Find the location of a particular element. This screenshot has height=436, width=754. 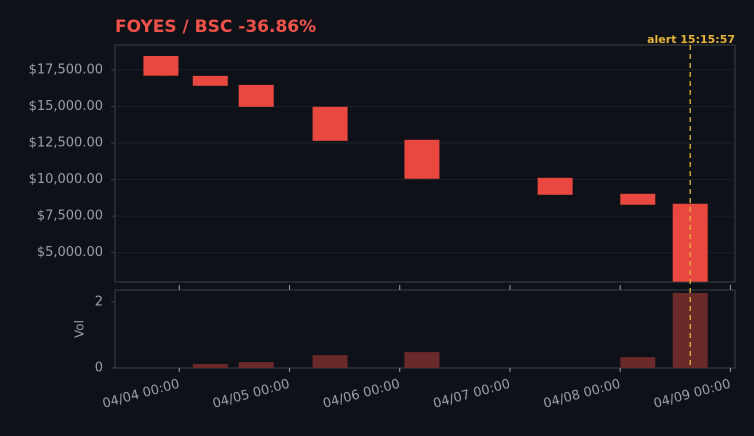

y-tick-label: $12,500.00 is located at coordinates (66, 143).